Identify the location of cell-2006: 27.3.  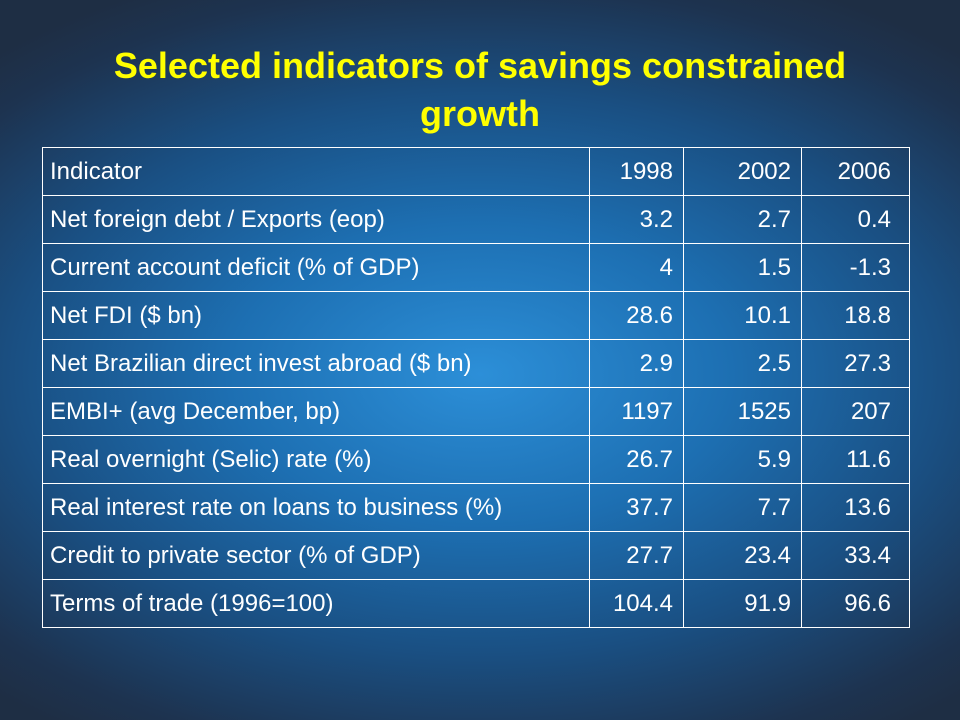
(855, 363).